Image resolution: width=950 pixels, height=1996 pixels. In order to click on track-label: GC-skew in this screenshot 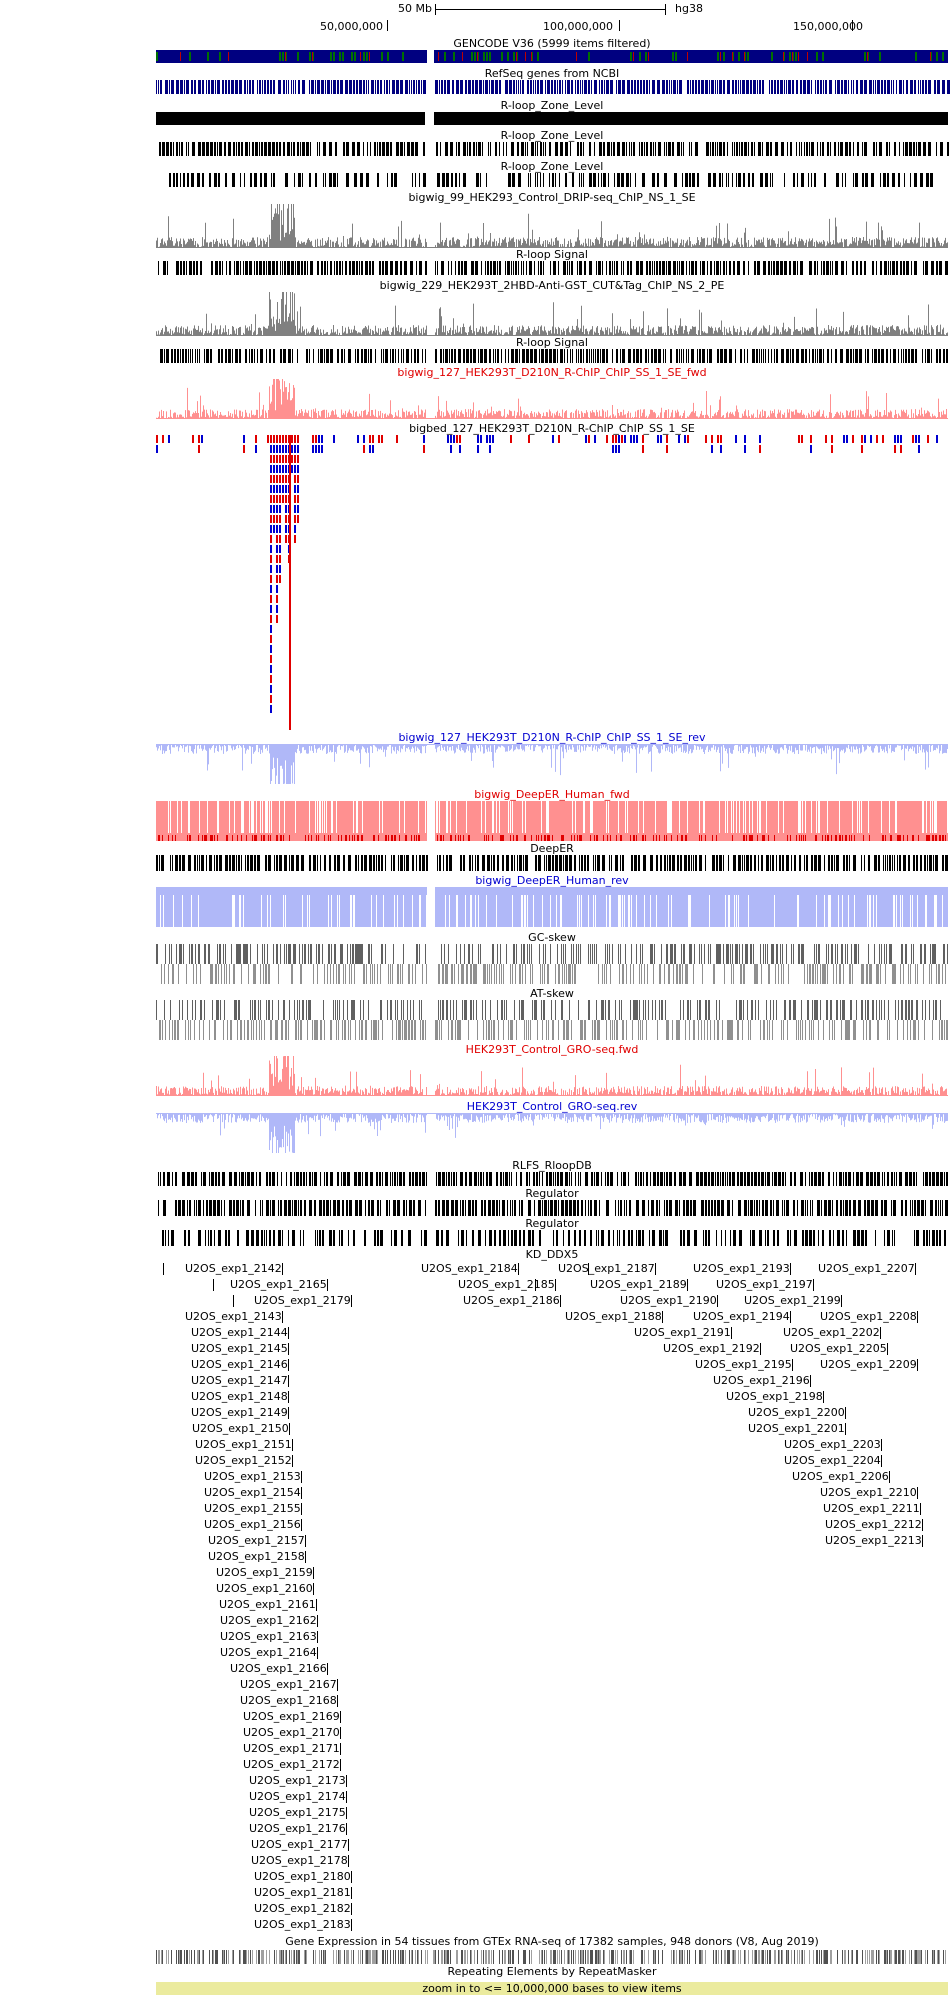, I will do `click(552, 937)`.